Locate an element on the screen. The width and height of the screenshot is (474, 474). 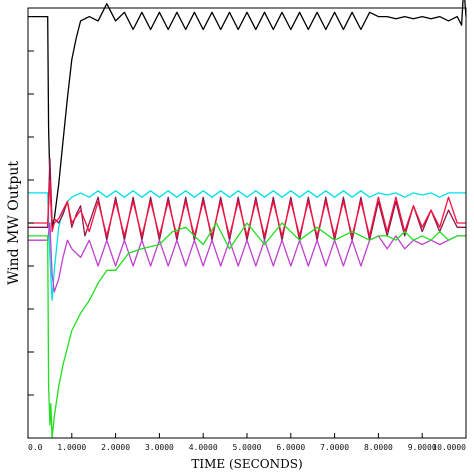
x-tick-label-11: 10.0000 is located at coordinates (449, 447).